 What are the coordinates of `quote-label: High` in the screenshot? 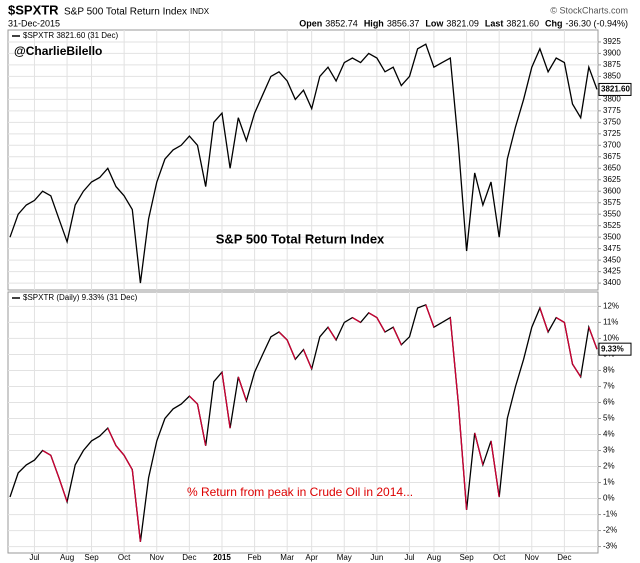 It's located at (374, 23).